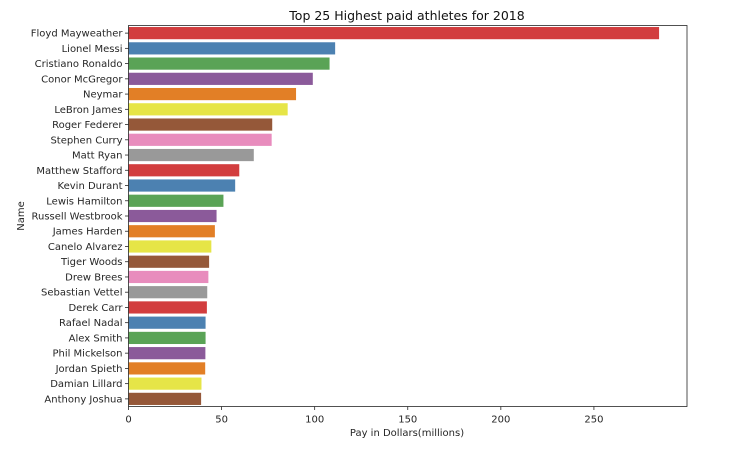  I want to click on y-tick-label: Roger Federer, so click(87, 125).